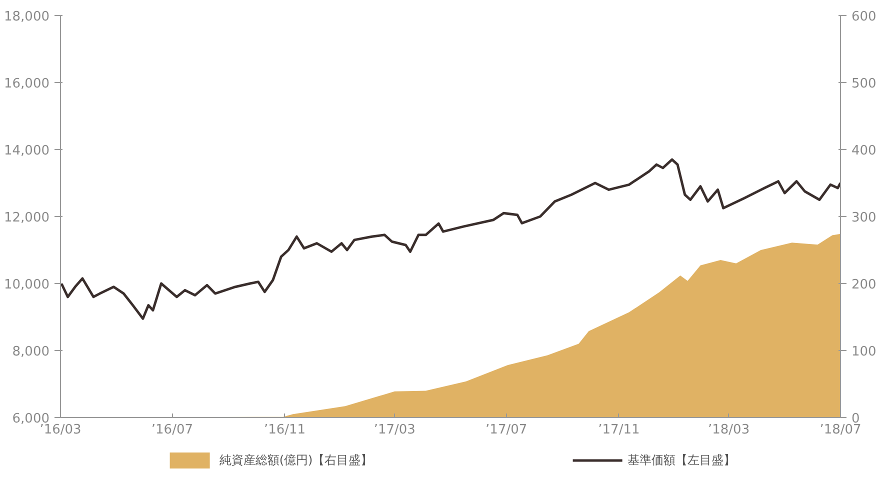  I want to click on x-tick-label: ’16/07, so click(172, 430).